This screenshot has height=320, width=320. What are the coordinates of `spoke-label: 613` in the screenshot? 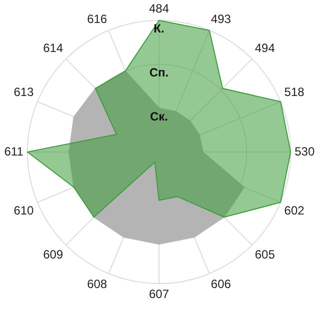 It's located at (24, 92).